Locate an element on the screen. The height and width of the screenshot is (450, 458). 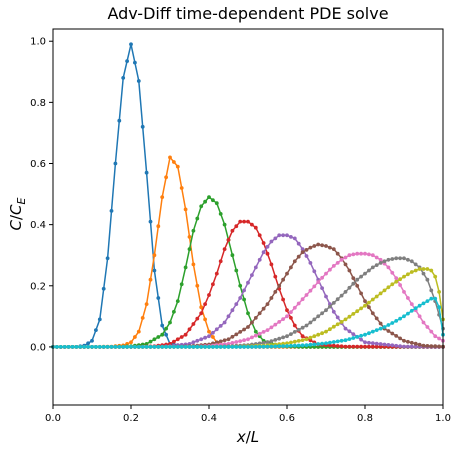
x-tick-label: 0.4 is located at coordinates (209, 418).